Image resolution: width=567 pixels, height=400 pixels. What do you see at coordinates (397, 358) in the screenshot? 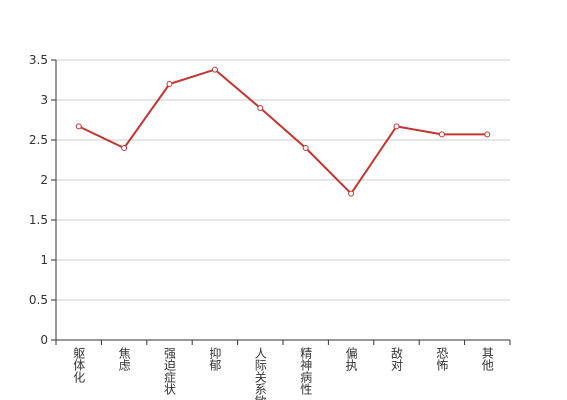
I see `x-tick-label: 敌对` at bounding box center [397, 358].